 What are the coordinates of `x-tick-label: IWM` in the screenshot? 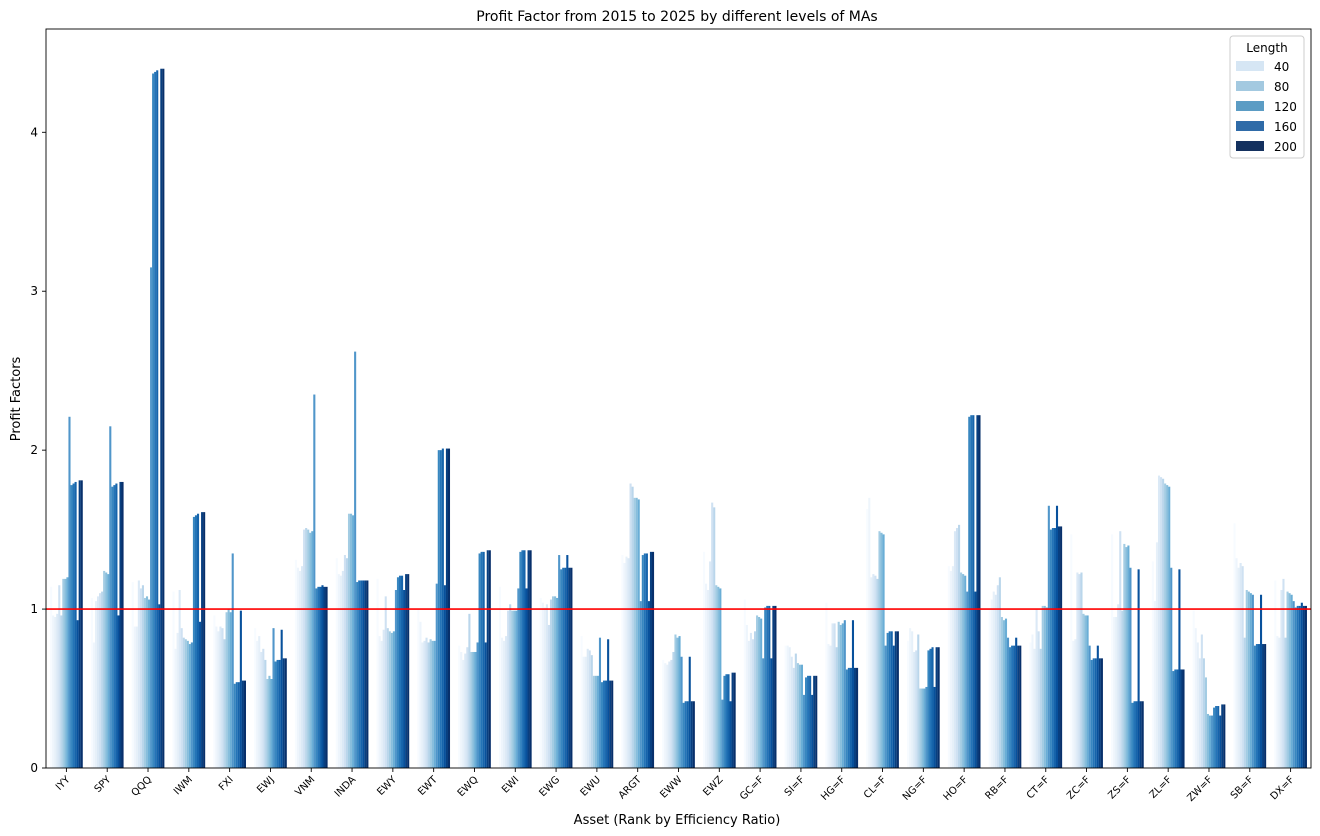 It's located at (183, 785).